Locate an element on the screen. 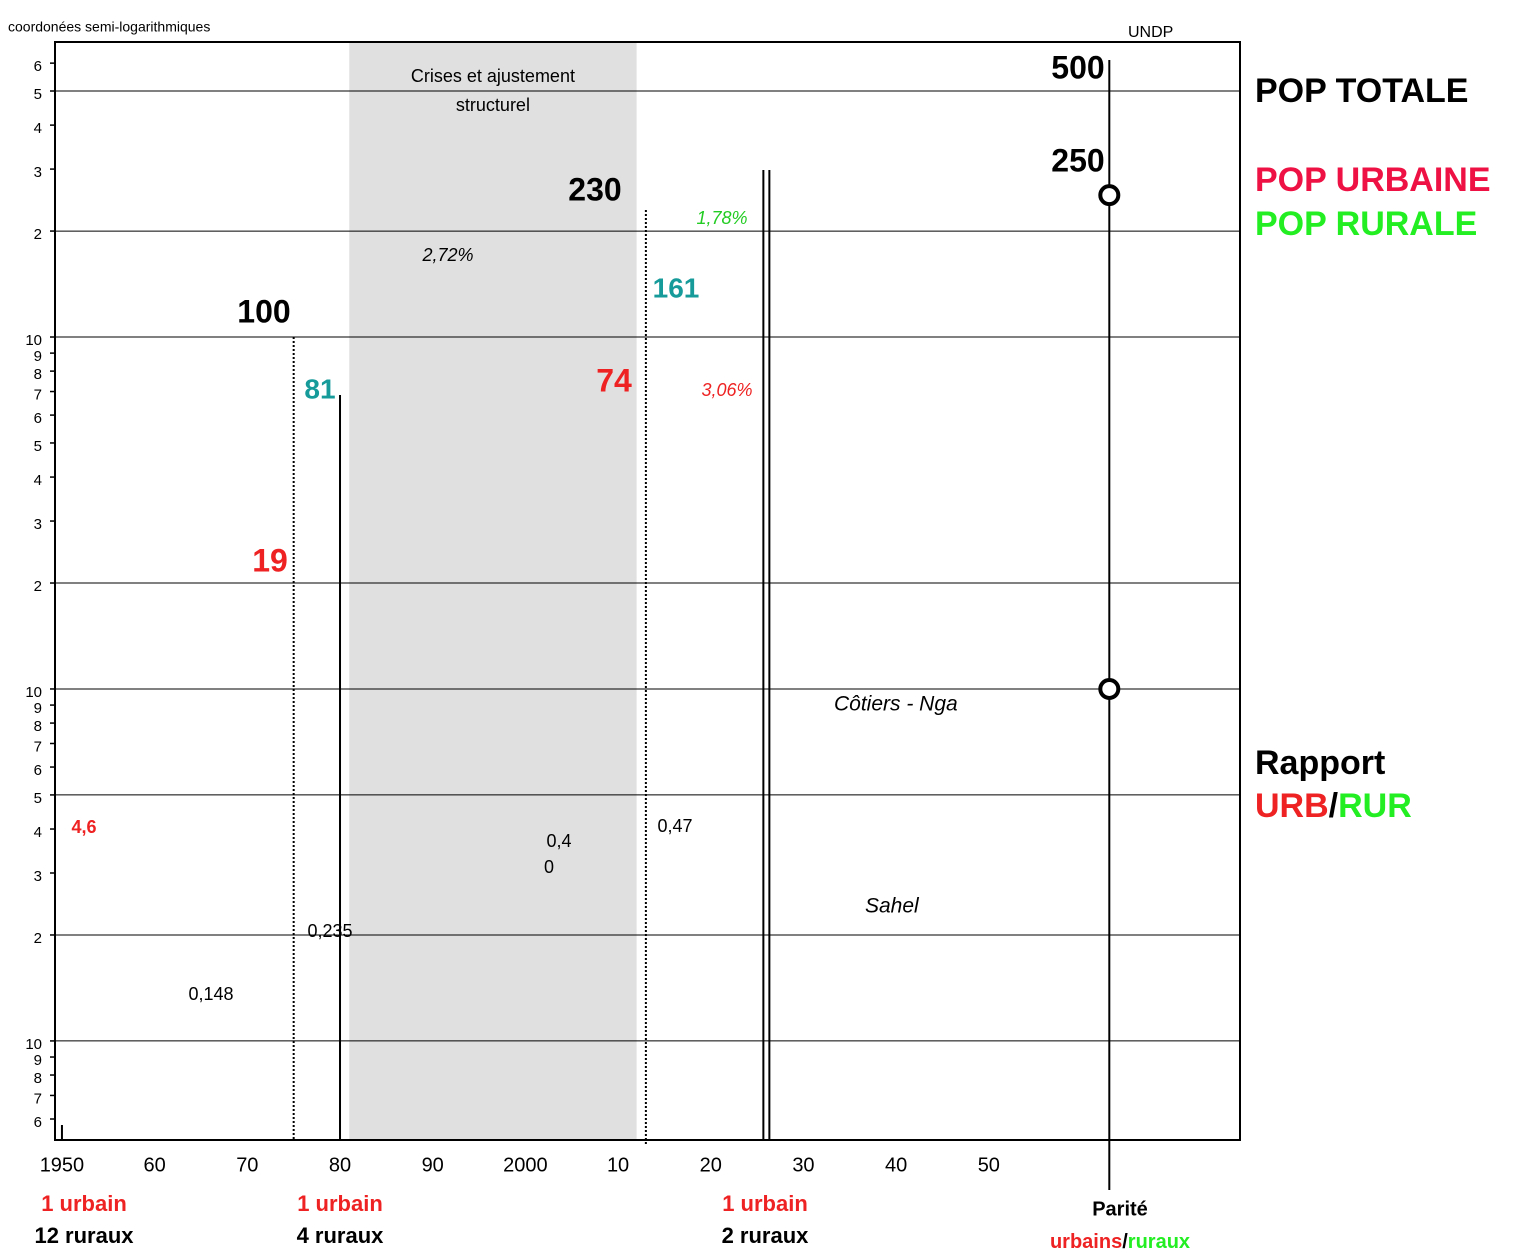 The image size is (1522, 1253). annotation: 74 is located at coordinates (614, 380).